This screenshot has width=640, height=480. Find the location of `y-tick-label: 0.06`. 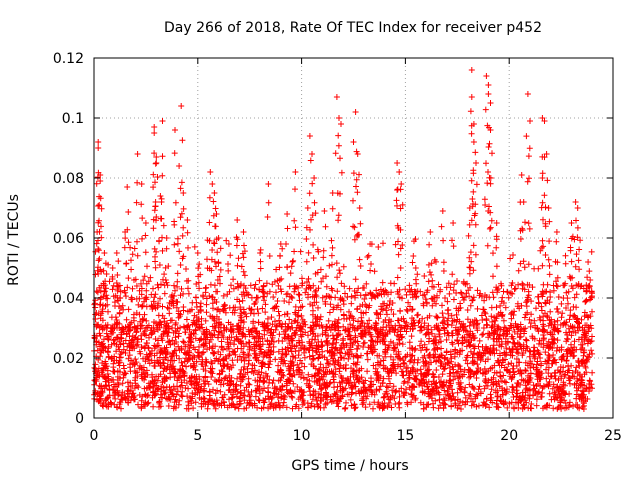

y-tick-label: 0.06 is located at coordinates (68, 239).